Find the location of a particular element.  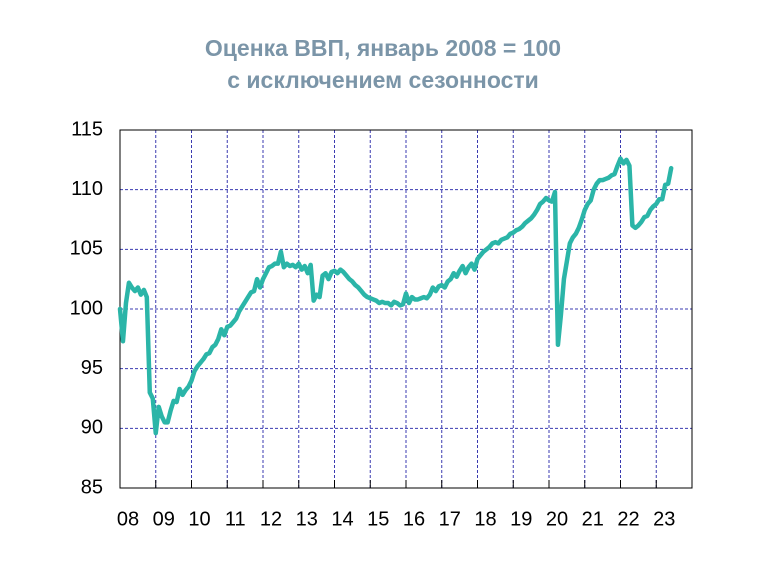

y-tick-label: 90 is located at coordinates (92, 428).